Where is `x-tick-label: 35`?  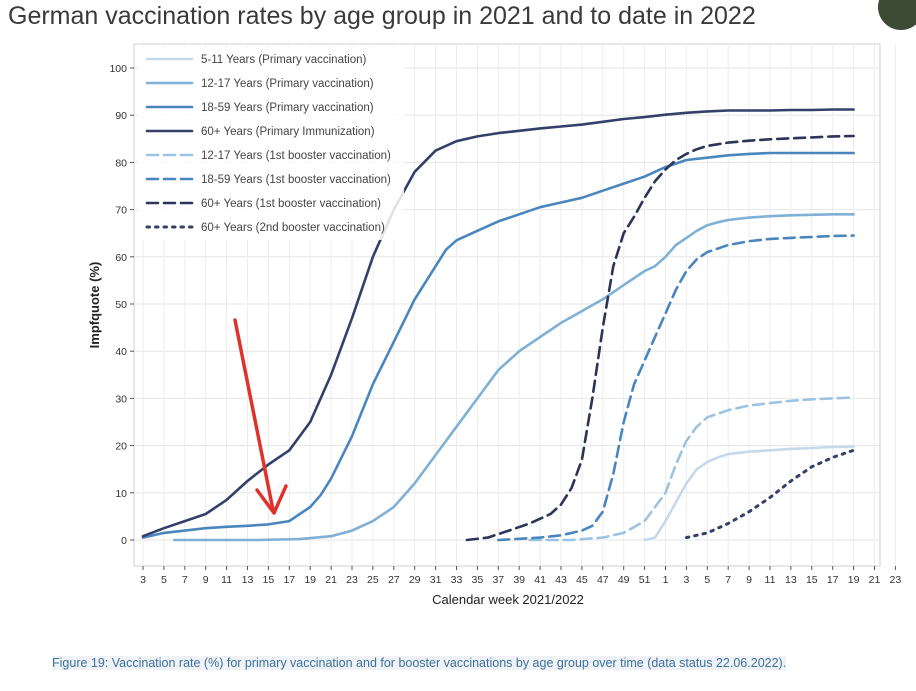 x-tick-label: 35 is located at coordinates (478, 580).